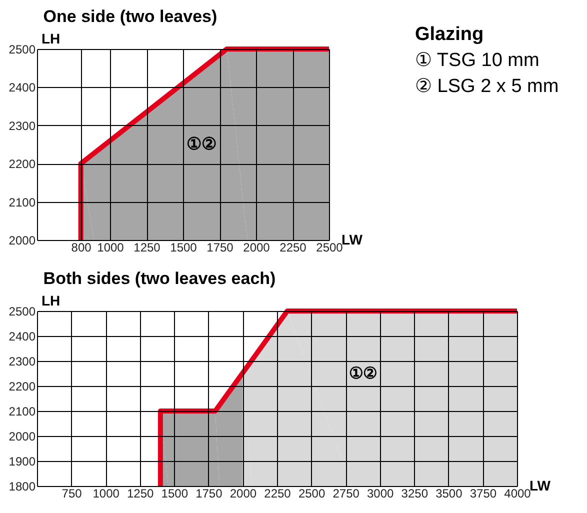 This screenshot has height=513, width=587. What do you see at coordinates (159, 278) in the screenshot?
I see `chart-title: Both sides (two leaves each)` at bounding box center [159, 278].